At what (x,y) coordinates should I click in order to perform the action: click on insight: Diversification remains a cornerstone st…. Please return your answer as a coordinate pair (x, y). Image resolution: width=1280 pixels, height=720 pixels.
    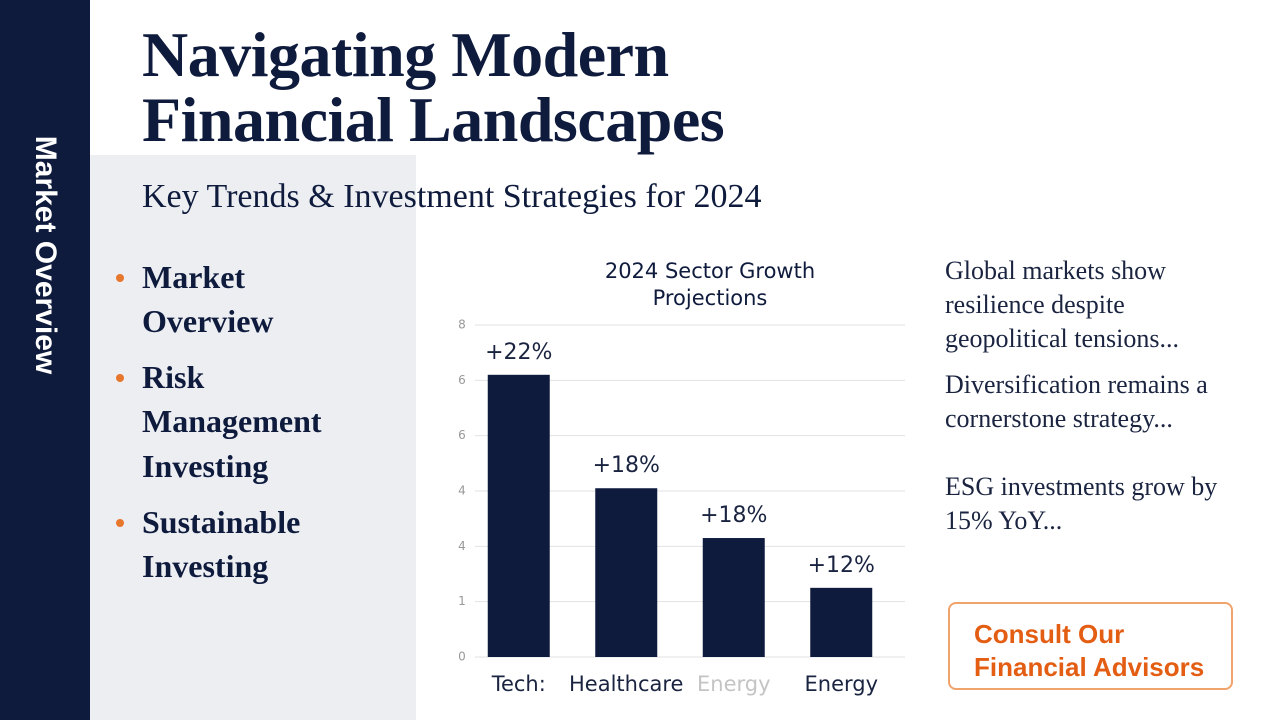
    Looking at the image, I should click on (1076, 401).